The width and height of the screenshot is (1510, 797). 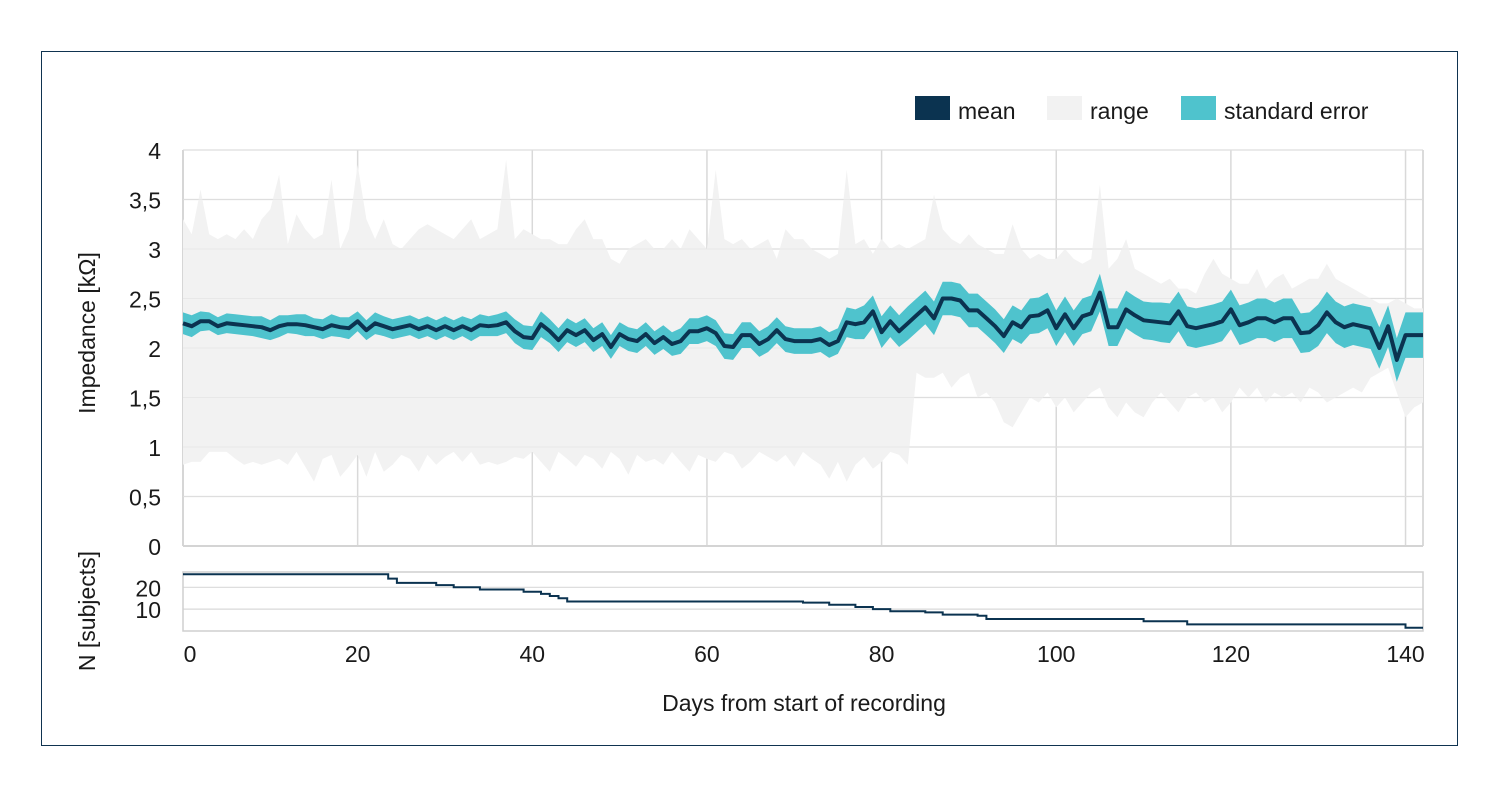 I want to click on y-tick-label: 3, so click(x=154, y=250).